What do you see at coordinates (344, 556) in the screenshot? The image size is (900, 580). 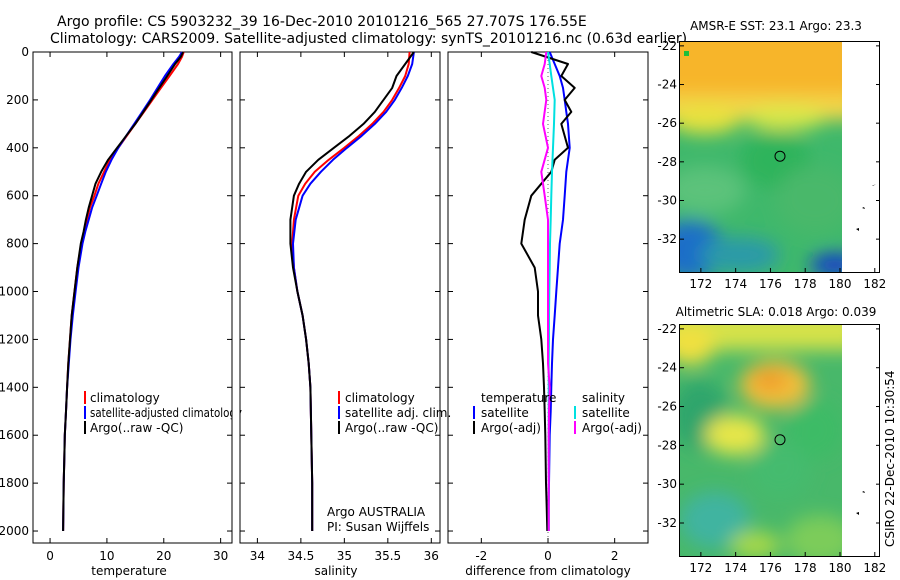 I see `x-tick-label: 35` at bounding box center [344, 556].